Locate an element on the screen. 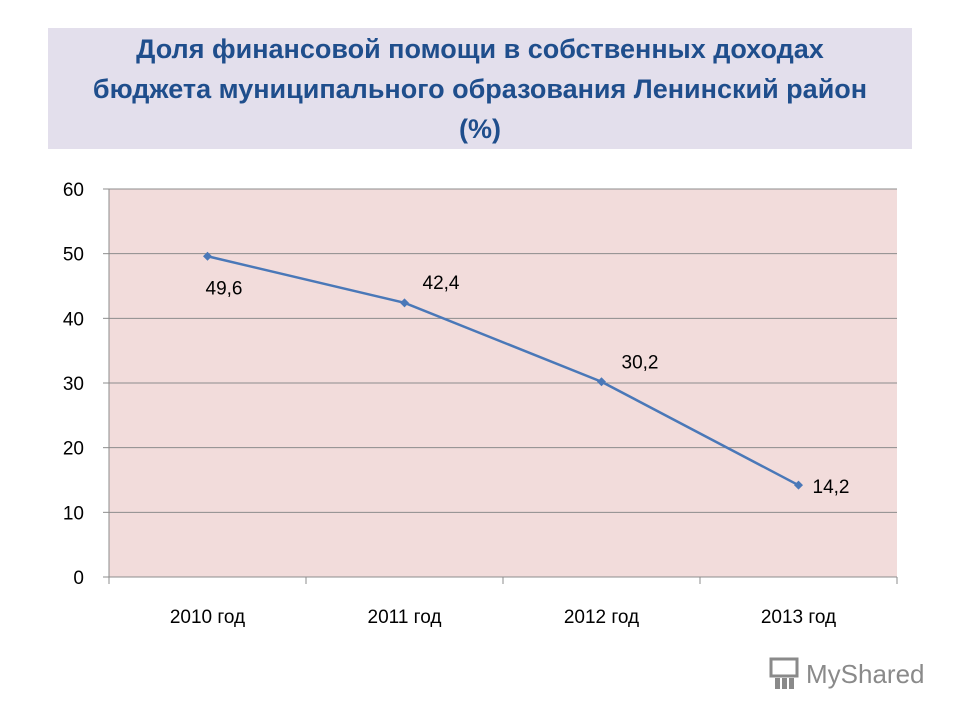  y-tick-label: 40 is located at coordinates (73, 319).